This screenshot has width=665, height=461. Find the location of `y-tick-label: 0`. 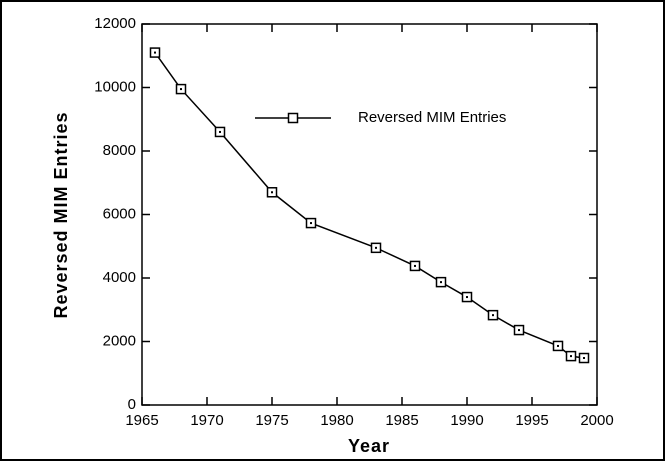

y-tick-label: 0 is located at coordinates (132, 404).